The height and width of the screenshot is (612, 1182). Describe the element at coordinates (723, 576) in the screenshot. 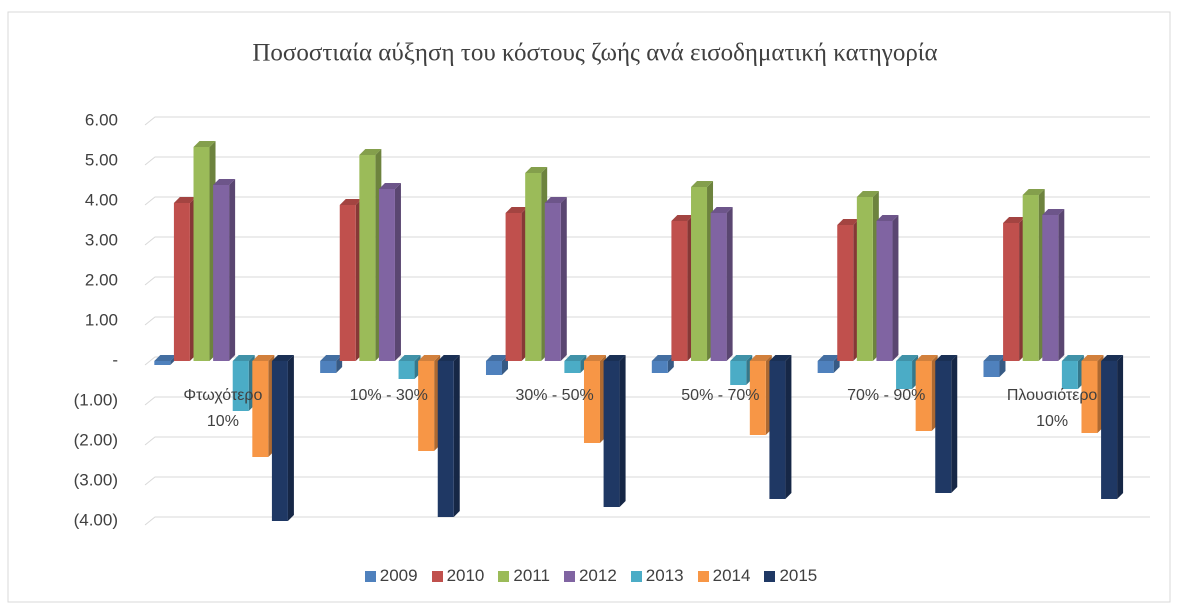

I see `legend-item: 2014` at that location.